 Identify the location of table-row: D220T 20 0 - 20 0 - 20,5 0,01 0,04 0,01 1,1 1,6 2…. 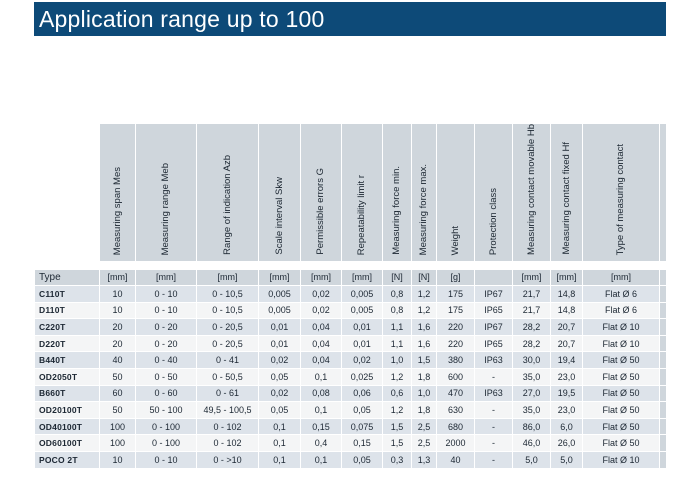
(350, 343).